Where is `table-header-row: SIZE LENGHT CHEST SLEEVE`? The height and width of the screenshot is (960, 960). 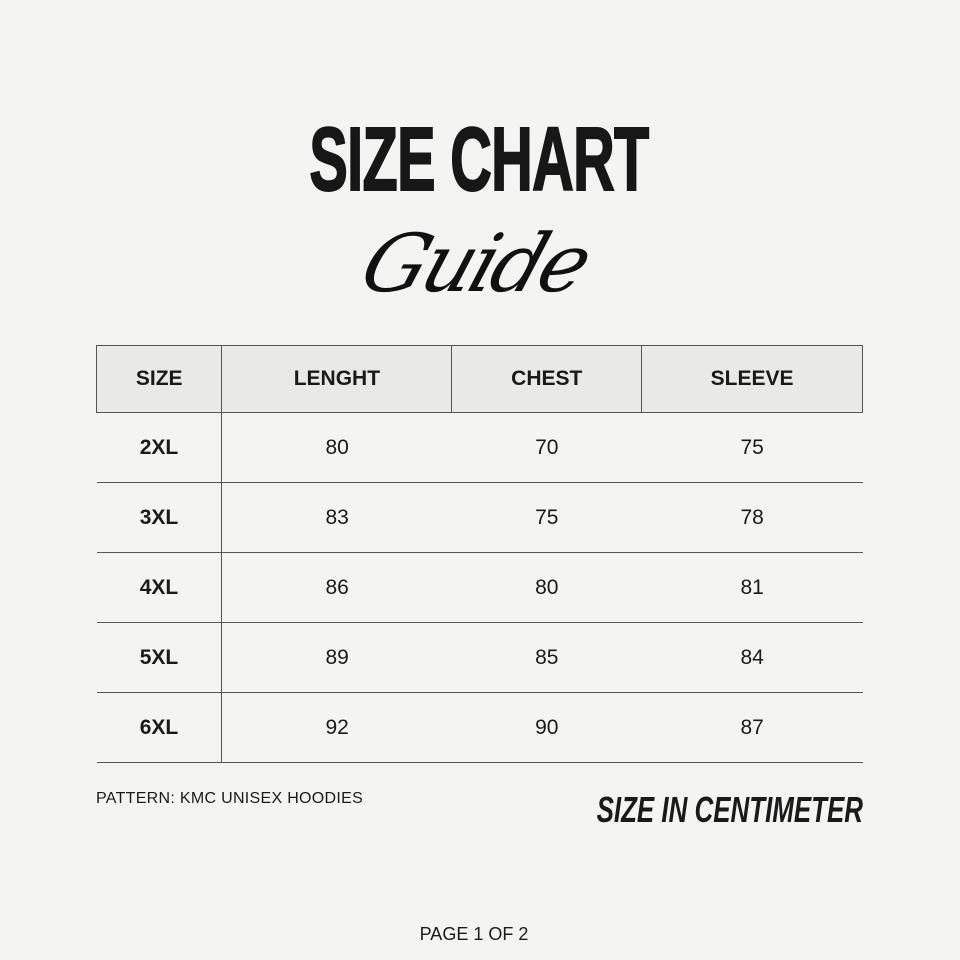
table-header-row: SIZE LENGHT CHEST SLEEVE is located at coordinates (479, 379).